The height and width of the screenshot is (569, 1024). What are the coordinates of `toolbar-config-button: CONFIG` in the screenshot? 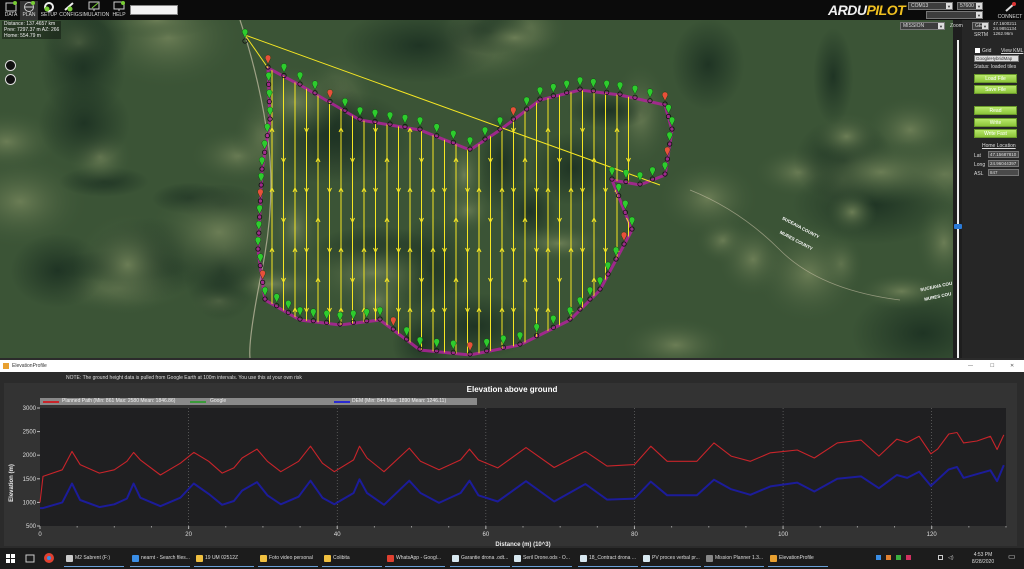 It's located at (69, 10).